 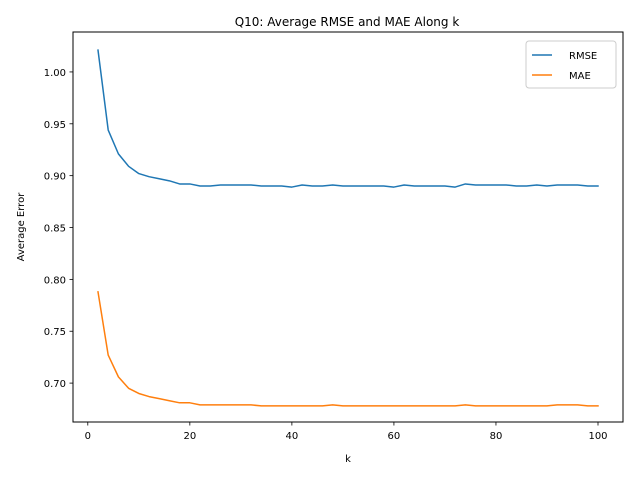 What do you see at coordinates (347, 22) in the screenshot?
I see `chart-title: Q10: Average RMSE and MAE Along k` at bounding box center [347, 22].